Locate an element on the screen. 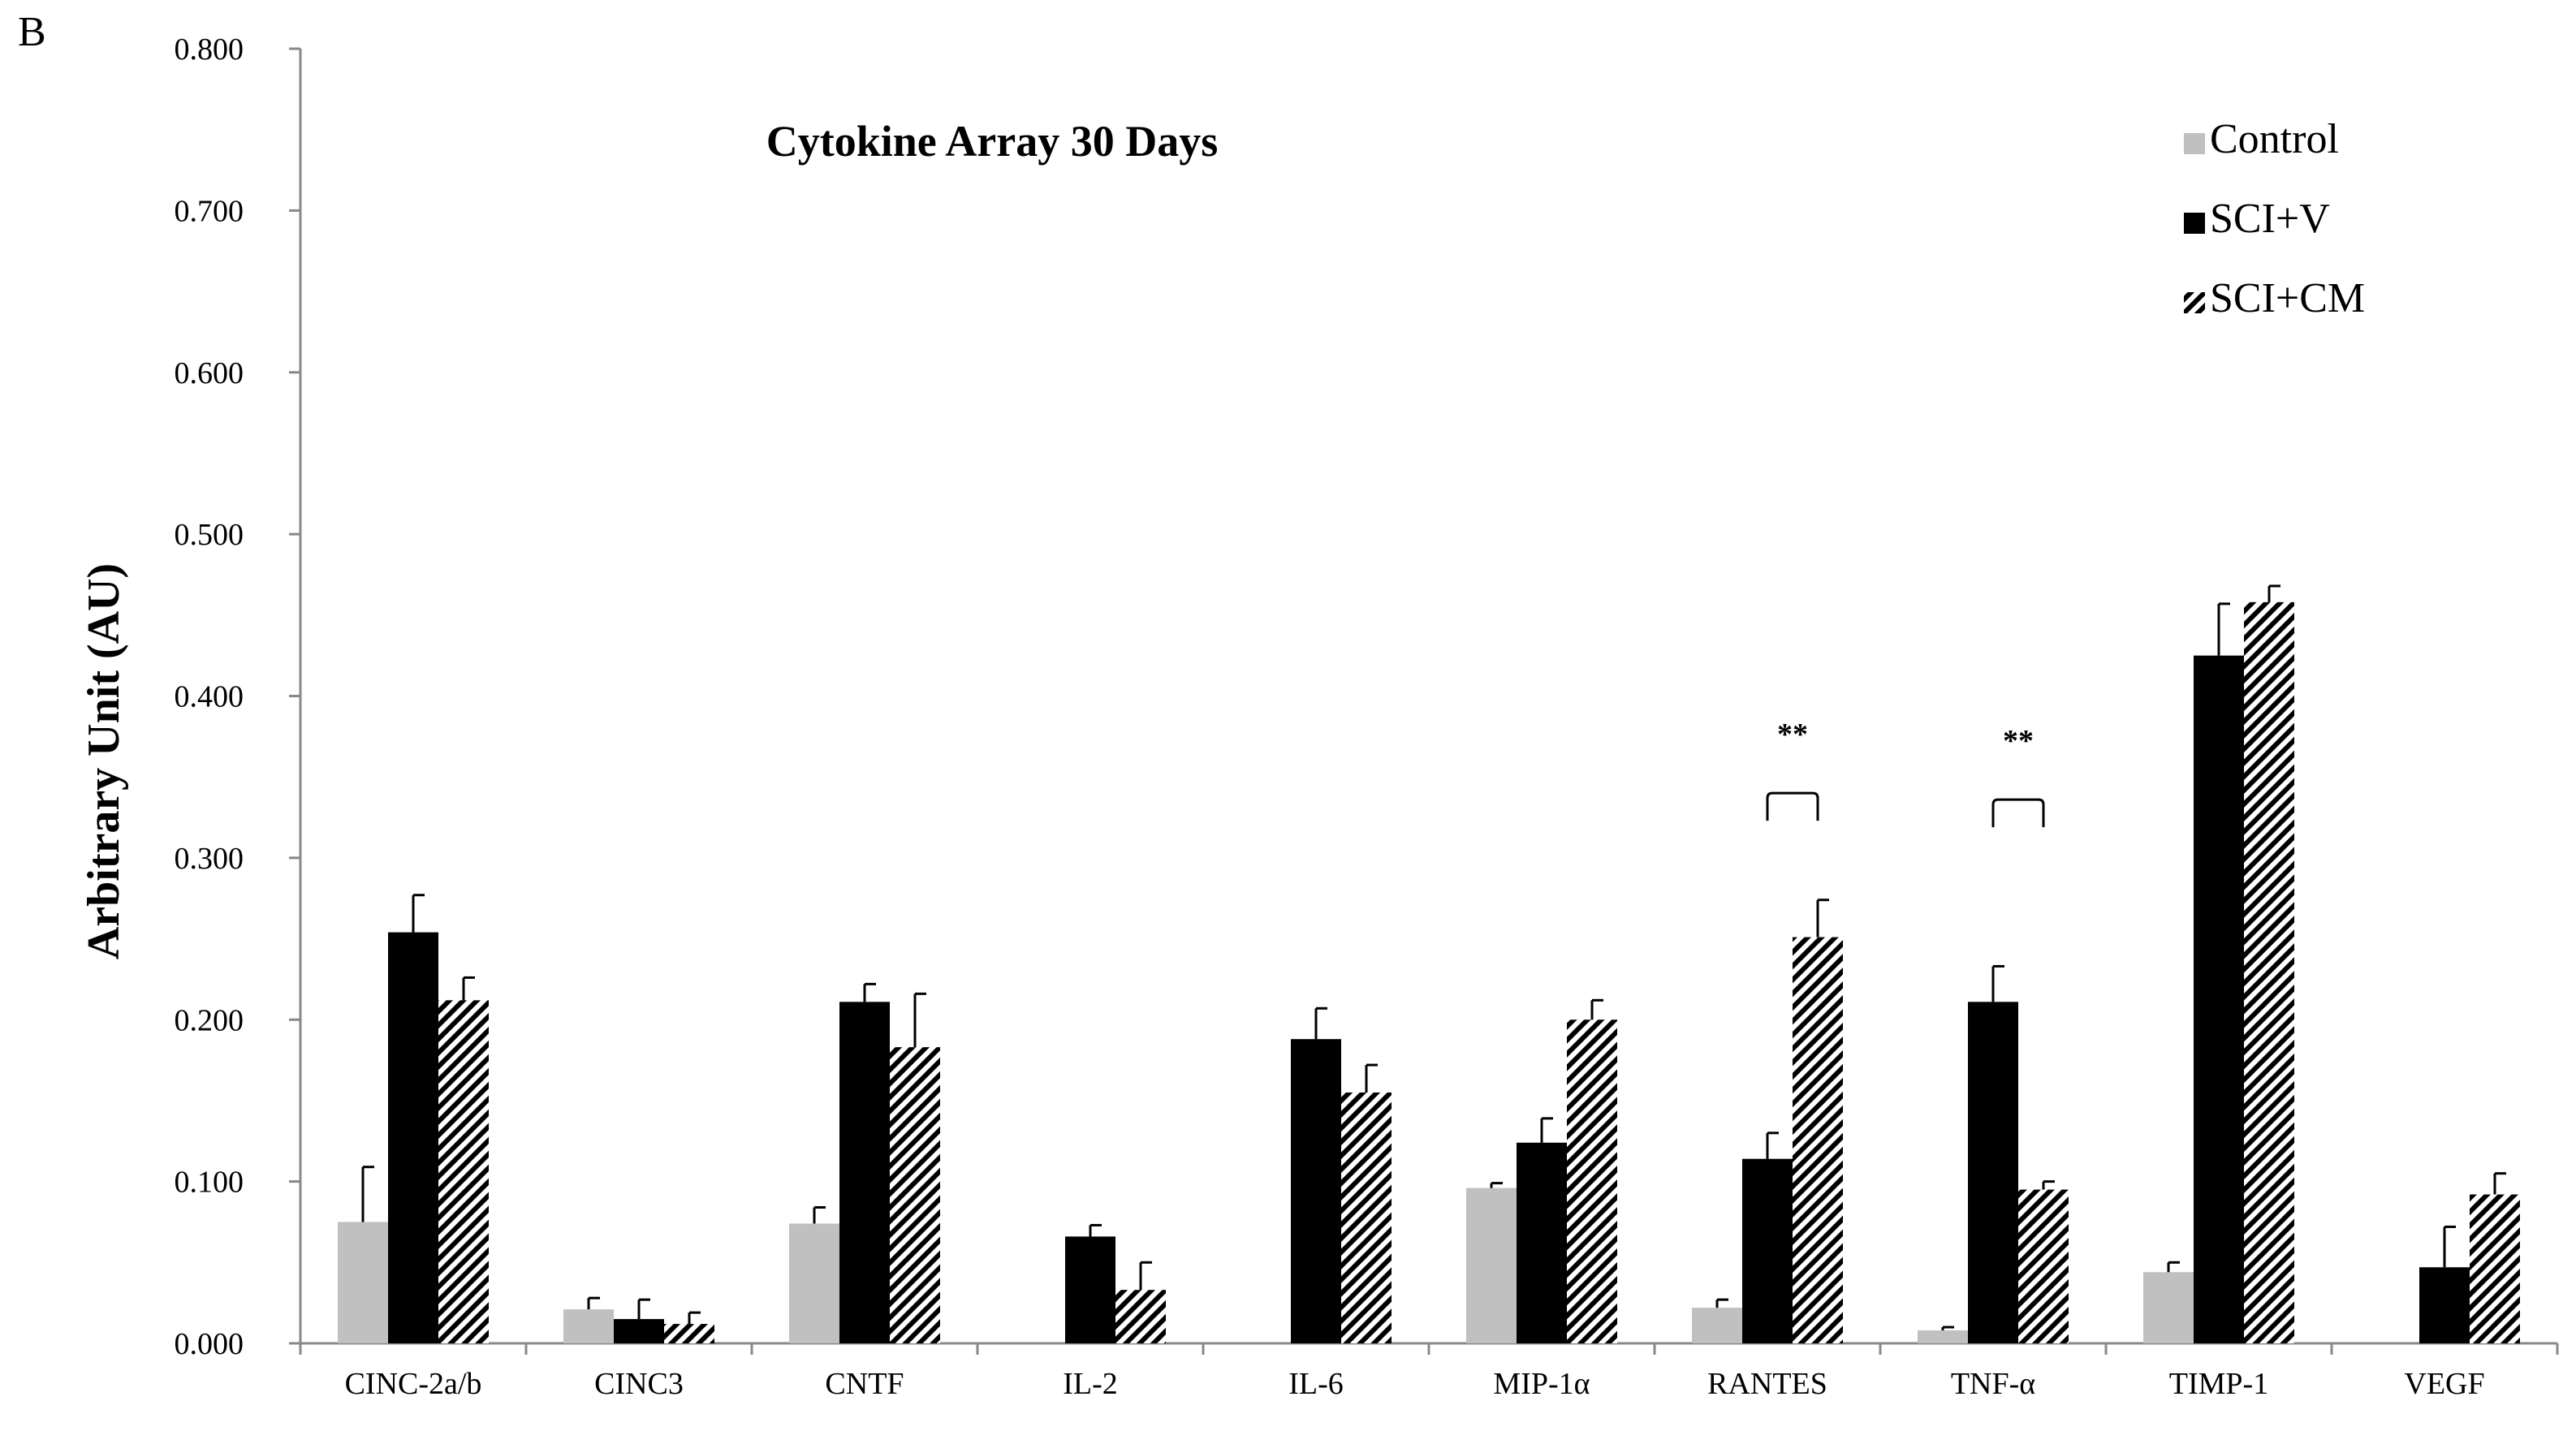 Image resolution: width=2576 pixels, height=1431 pixels. category-label: IL-6 is located at coordinates (1316, 1384).